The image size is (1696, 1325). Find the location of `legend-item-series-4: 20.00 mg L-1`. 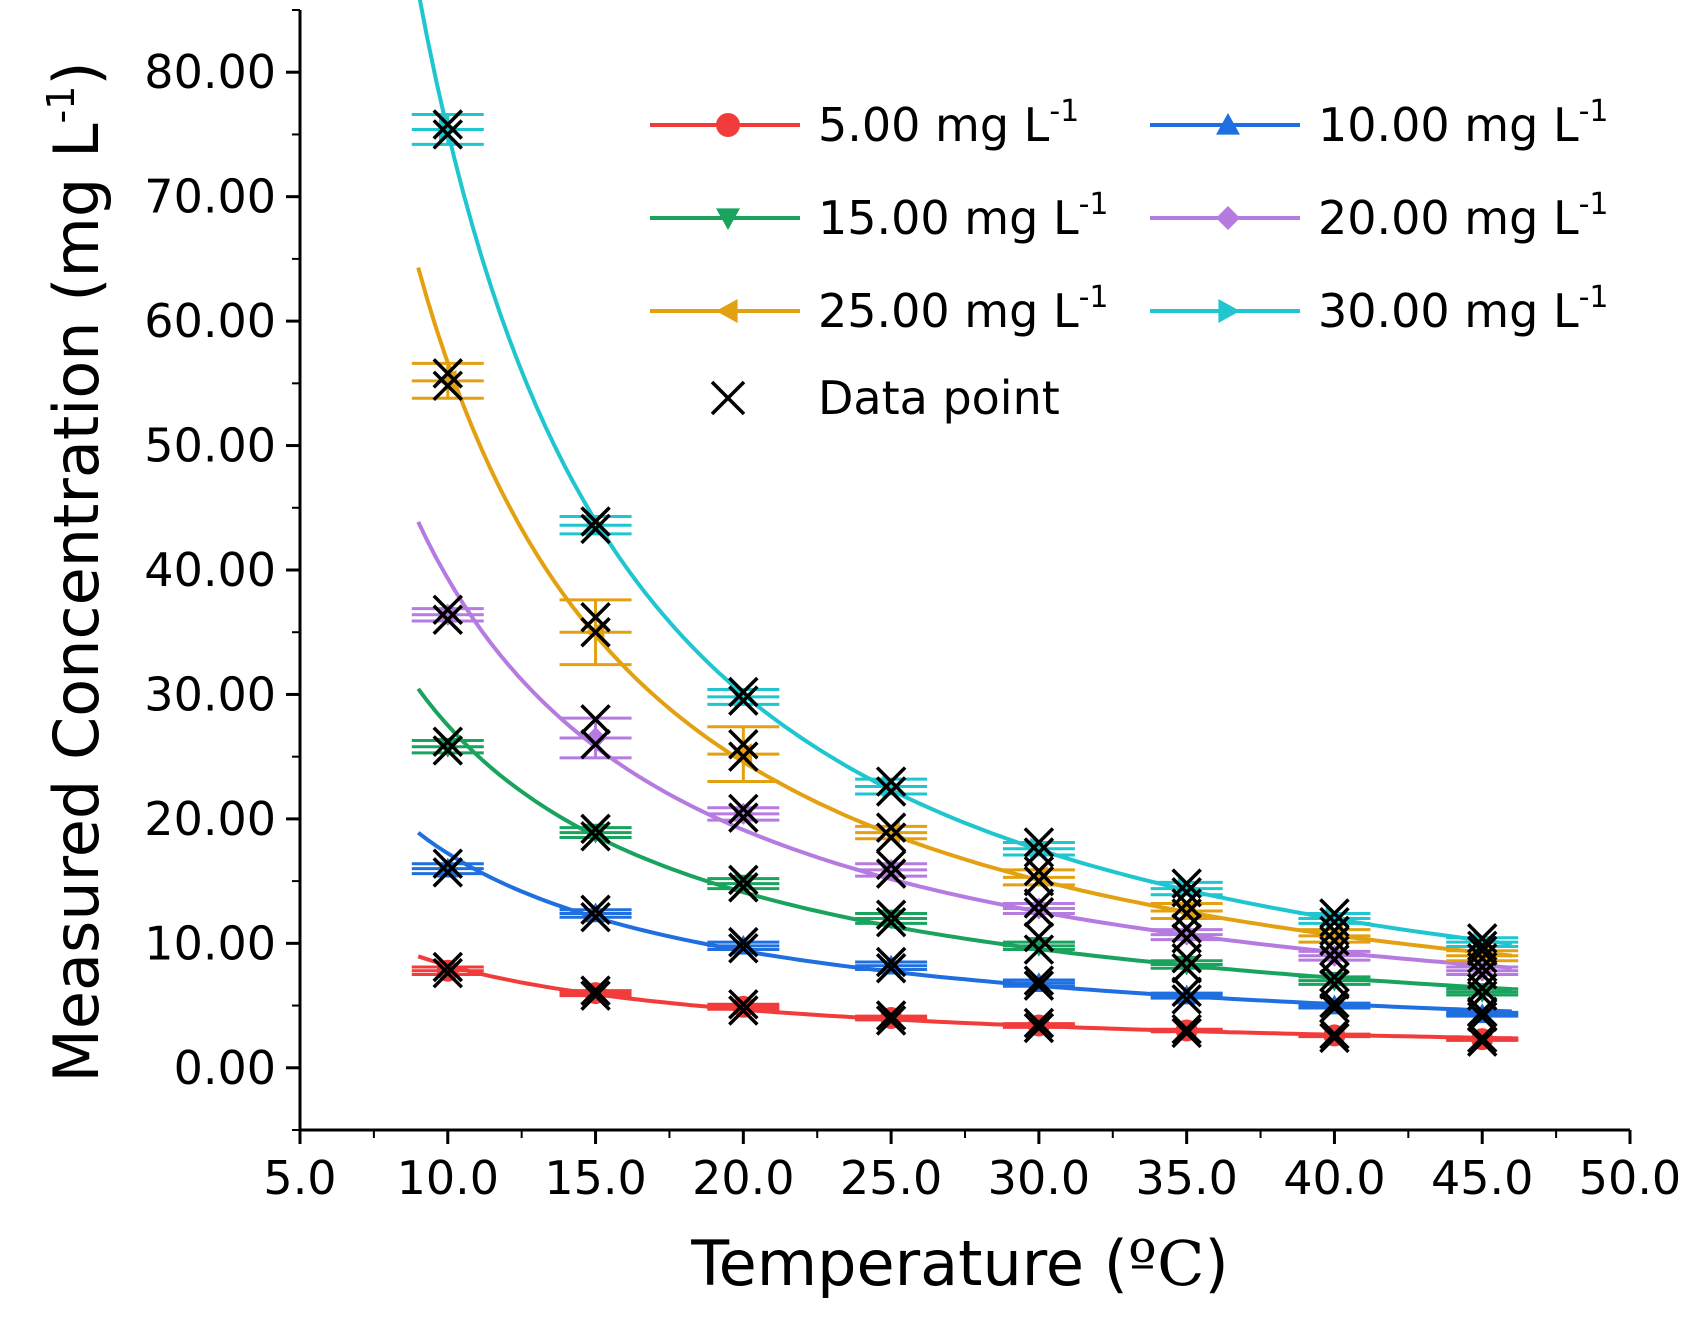

legend-item-series-4: 20.00 mg L-1 is located at coordinates (1379, 216).